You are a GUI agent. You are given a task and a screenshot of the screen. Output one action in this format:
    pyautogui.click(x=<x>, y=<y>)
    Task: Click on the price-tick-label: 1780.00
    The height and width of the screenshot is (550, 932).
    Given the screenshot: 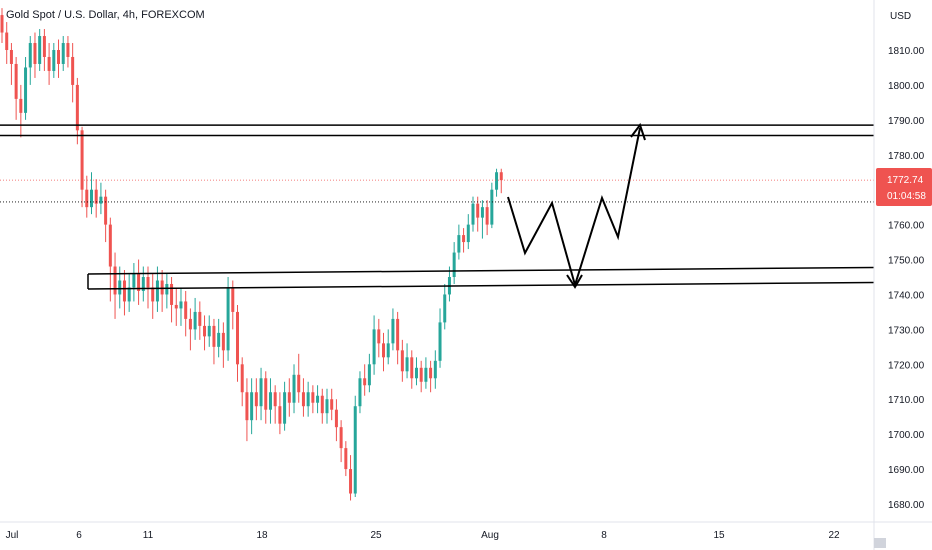 What is the action you would take?
    pyautogui.click(x=906, y=156)
    